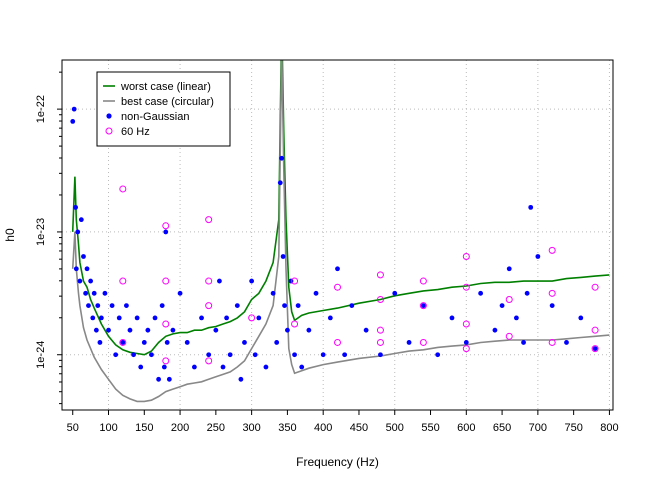 The image size is (647, 490). Describe the element at coordinates (337, 462) in the screenshot. I see `x-axis-label: Frequency (Hz)` at that location.